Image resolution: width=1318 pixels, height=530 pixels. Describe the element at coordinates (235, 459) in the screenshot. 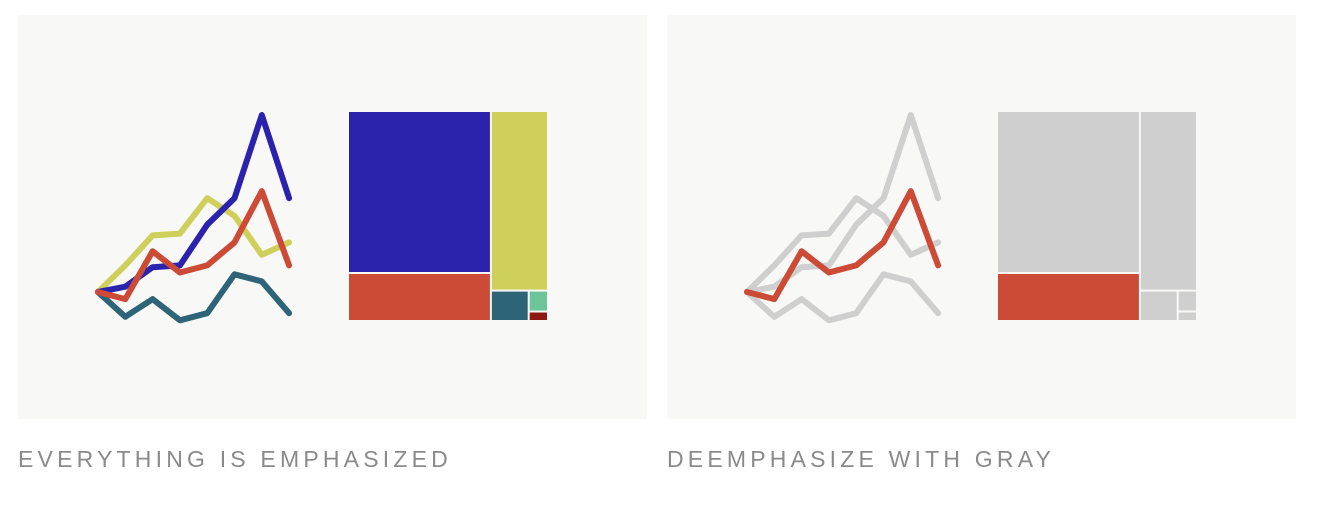

I see `caption-emphasized: EVERYTHING IS EMPHASIZED` at that location.